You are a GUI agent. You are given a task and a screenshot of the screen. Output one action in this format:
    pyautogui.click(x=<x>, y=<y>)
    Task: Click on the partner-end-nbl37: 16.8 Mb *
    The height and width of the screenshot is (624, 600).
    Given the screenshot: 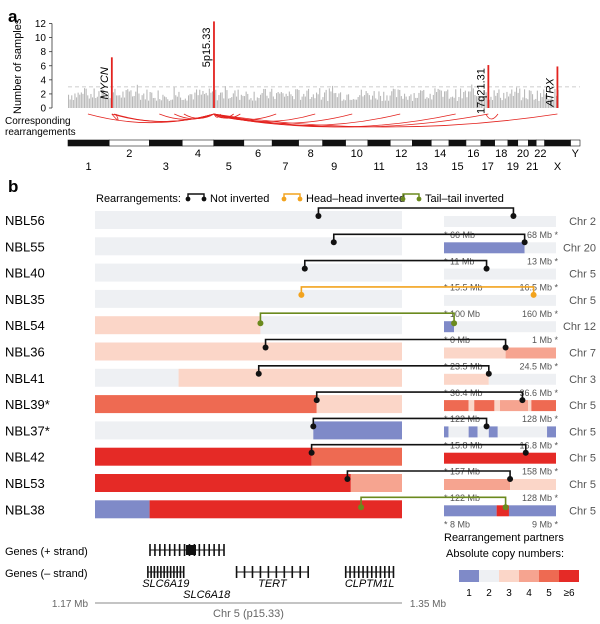 What is the action you would take?
    pyautogui.click(x=538, y=445)
    